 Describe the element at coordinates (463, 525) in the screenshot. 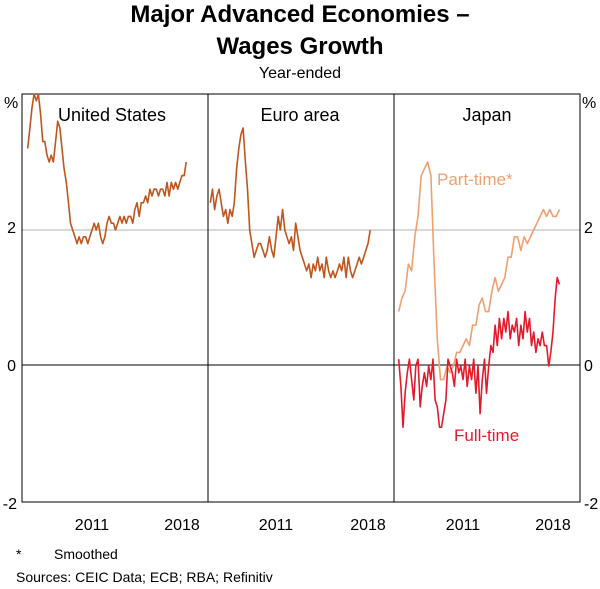

I see `x-tick-japan-2011: 2011` at that location.